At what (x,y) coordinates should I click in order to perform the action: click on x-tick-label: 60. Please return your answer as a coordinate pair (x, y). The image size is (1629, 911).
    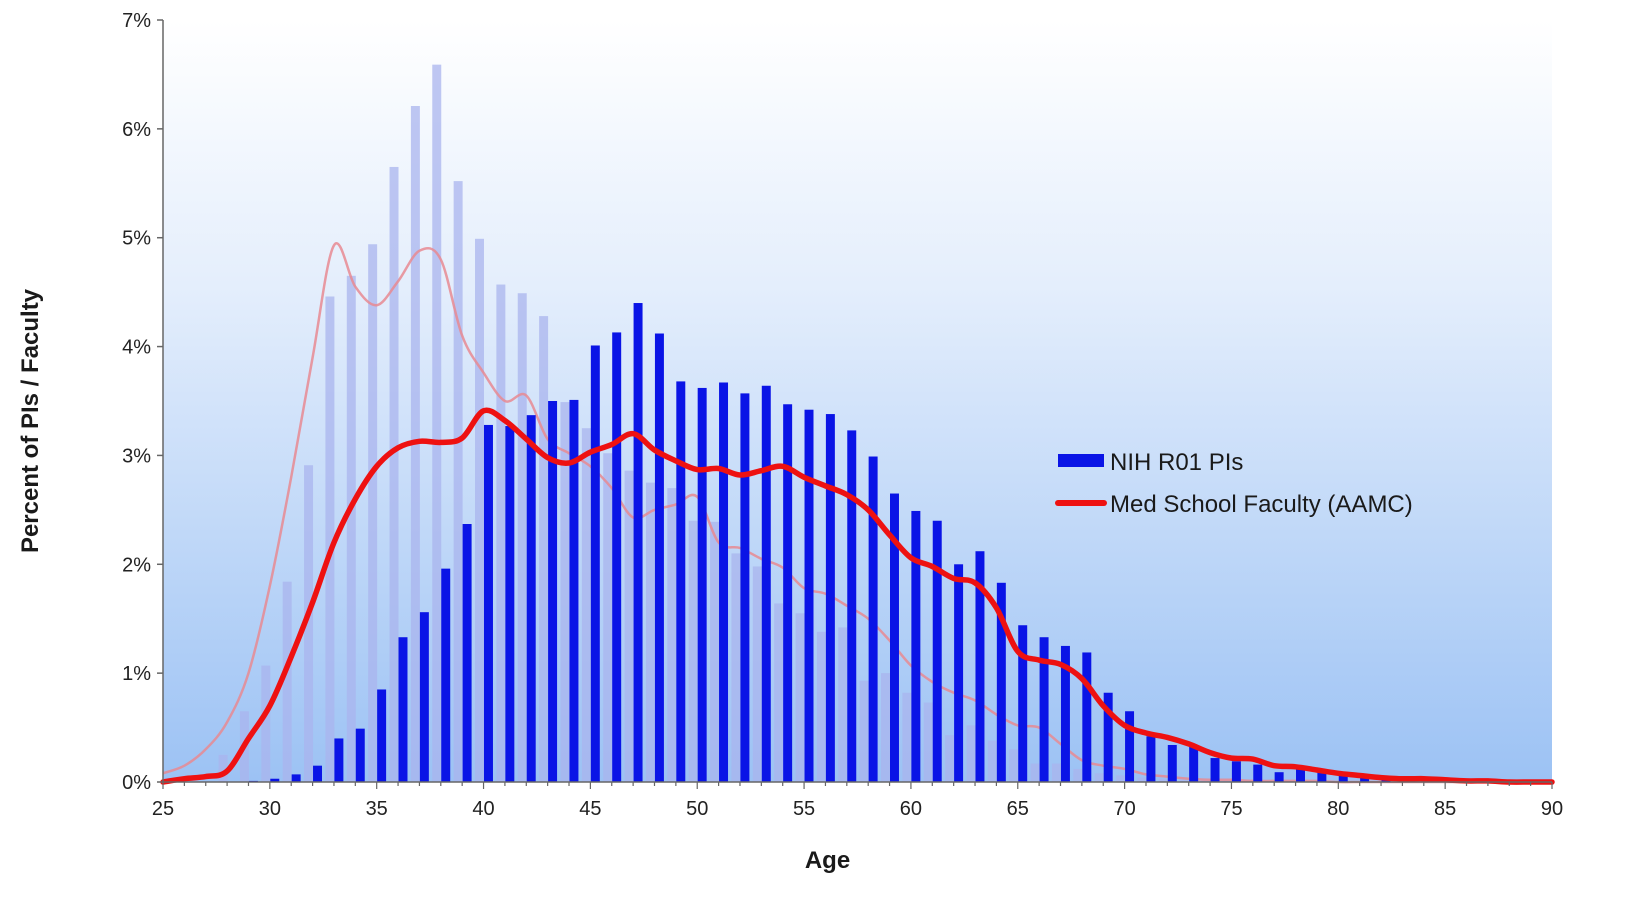
    Looking at the image, I should click on (911, 809).